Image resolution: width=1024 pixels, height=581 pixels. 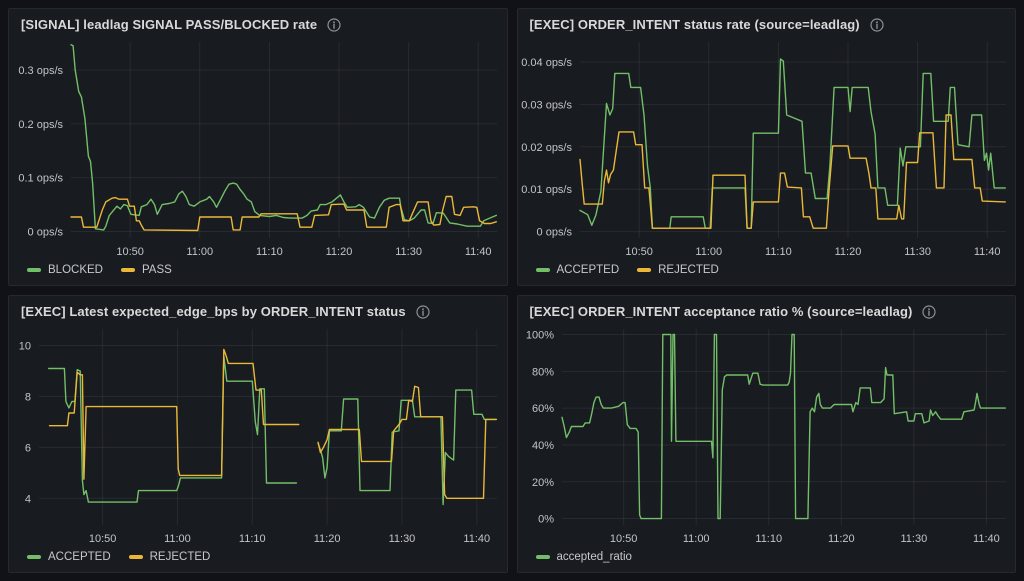 What do you see at coordinates (40, 125) in the screenshot?
I see `y-axis-tick-label: 0.2 ops/s` at bounding box center [40, 125].